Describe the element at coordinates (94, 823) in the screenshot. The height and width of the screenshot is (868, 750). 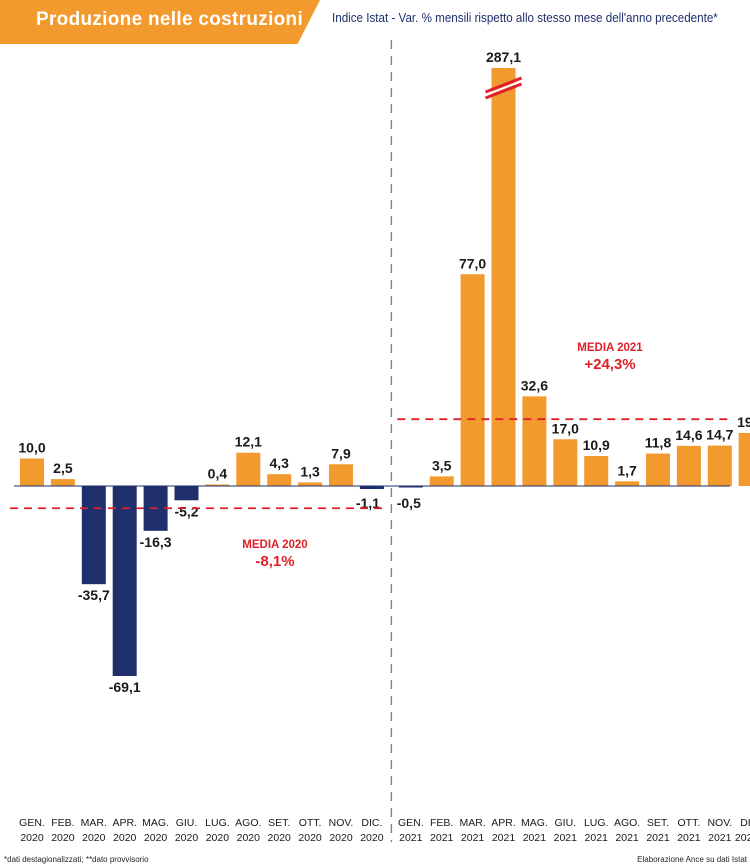
I see `tick-label-month: MAR.` at that location.